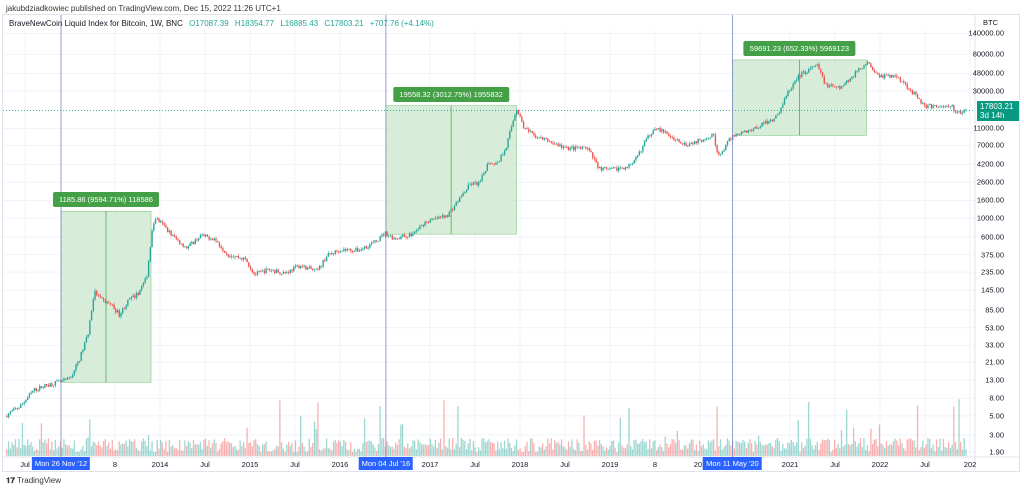 The width and height of the screenshot is (1024, 491). I want to click on y-tick-label: 600.00, so click(992, 237).